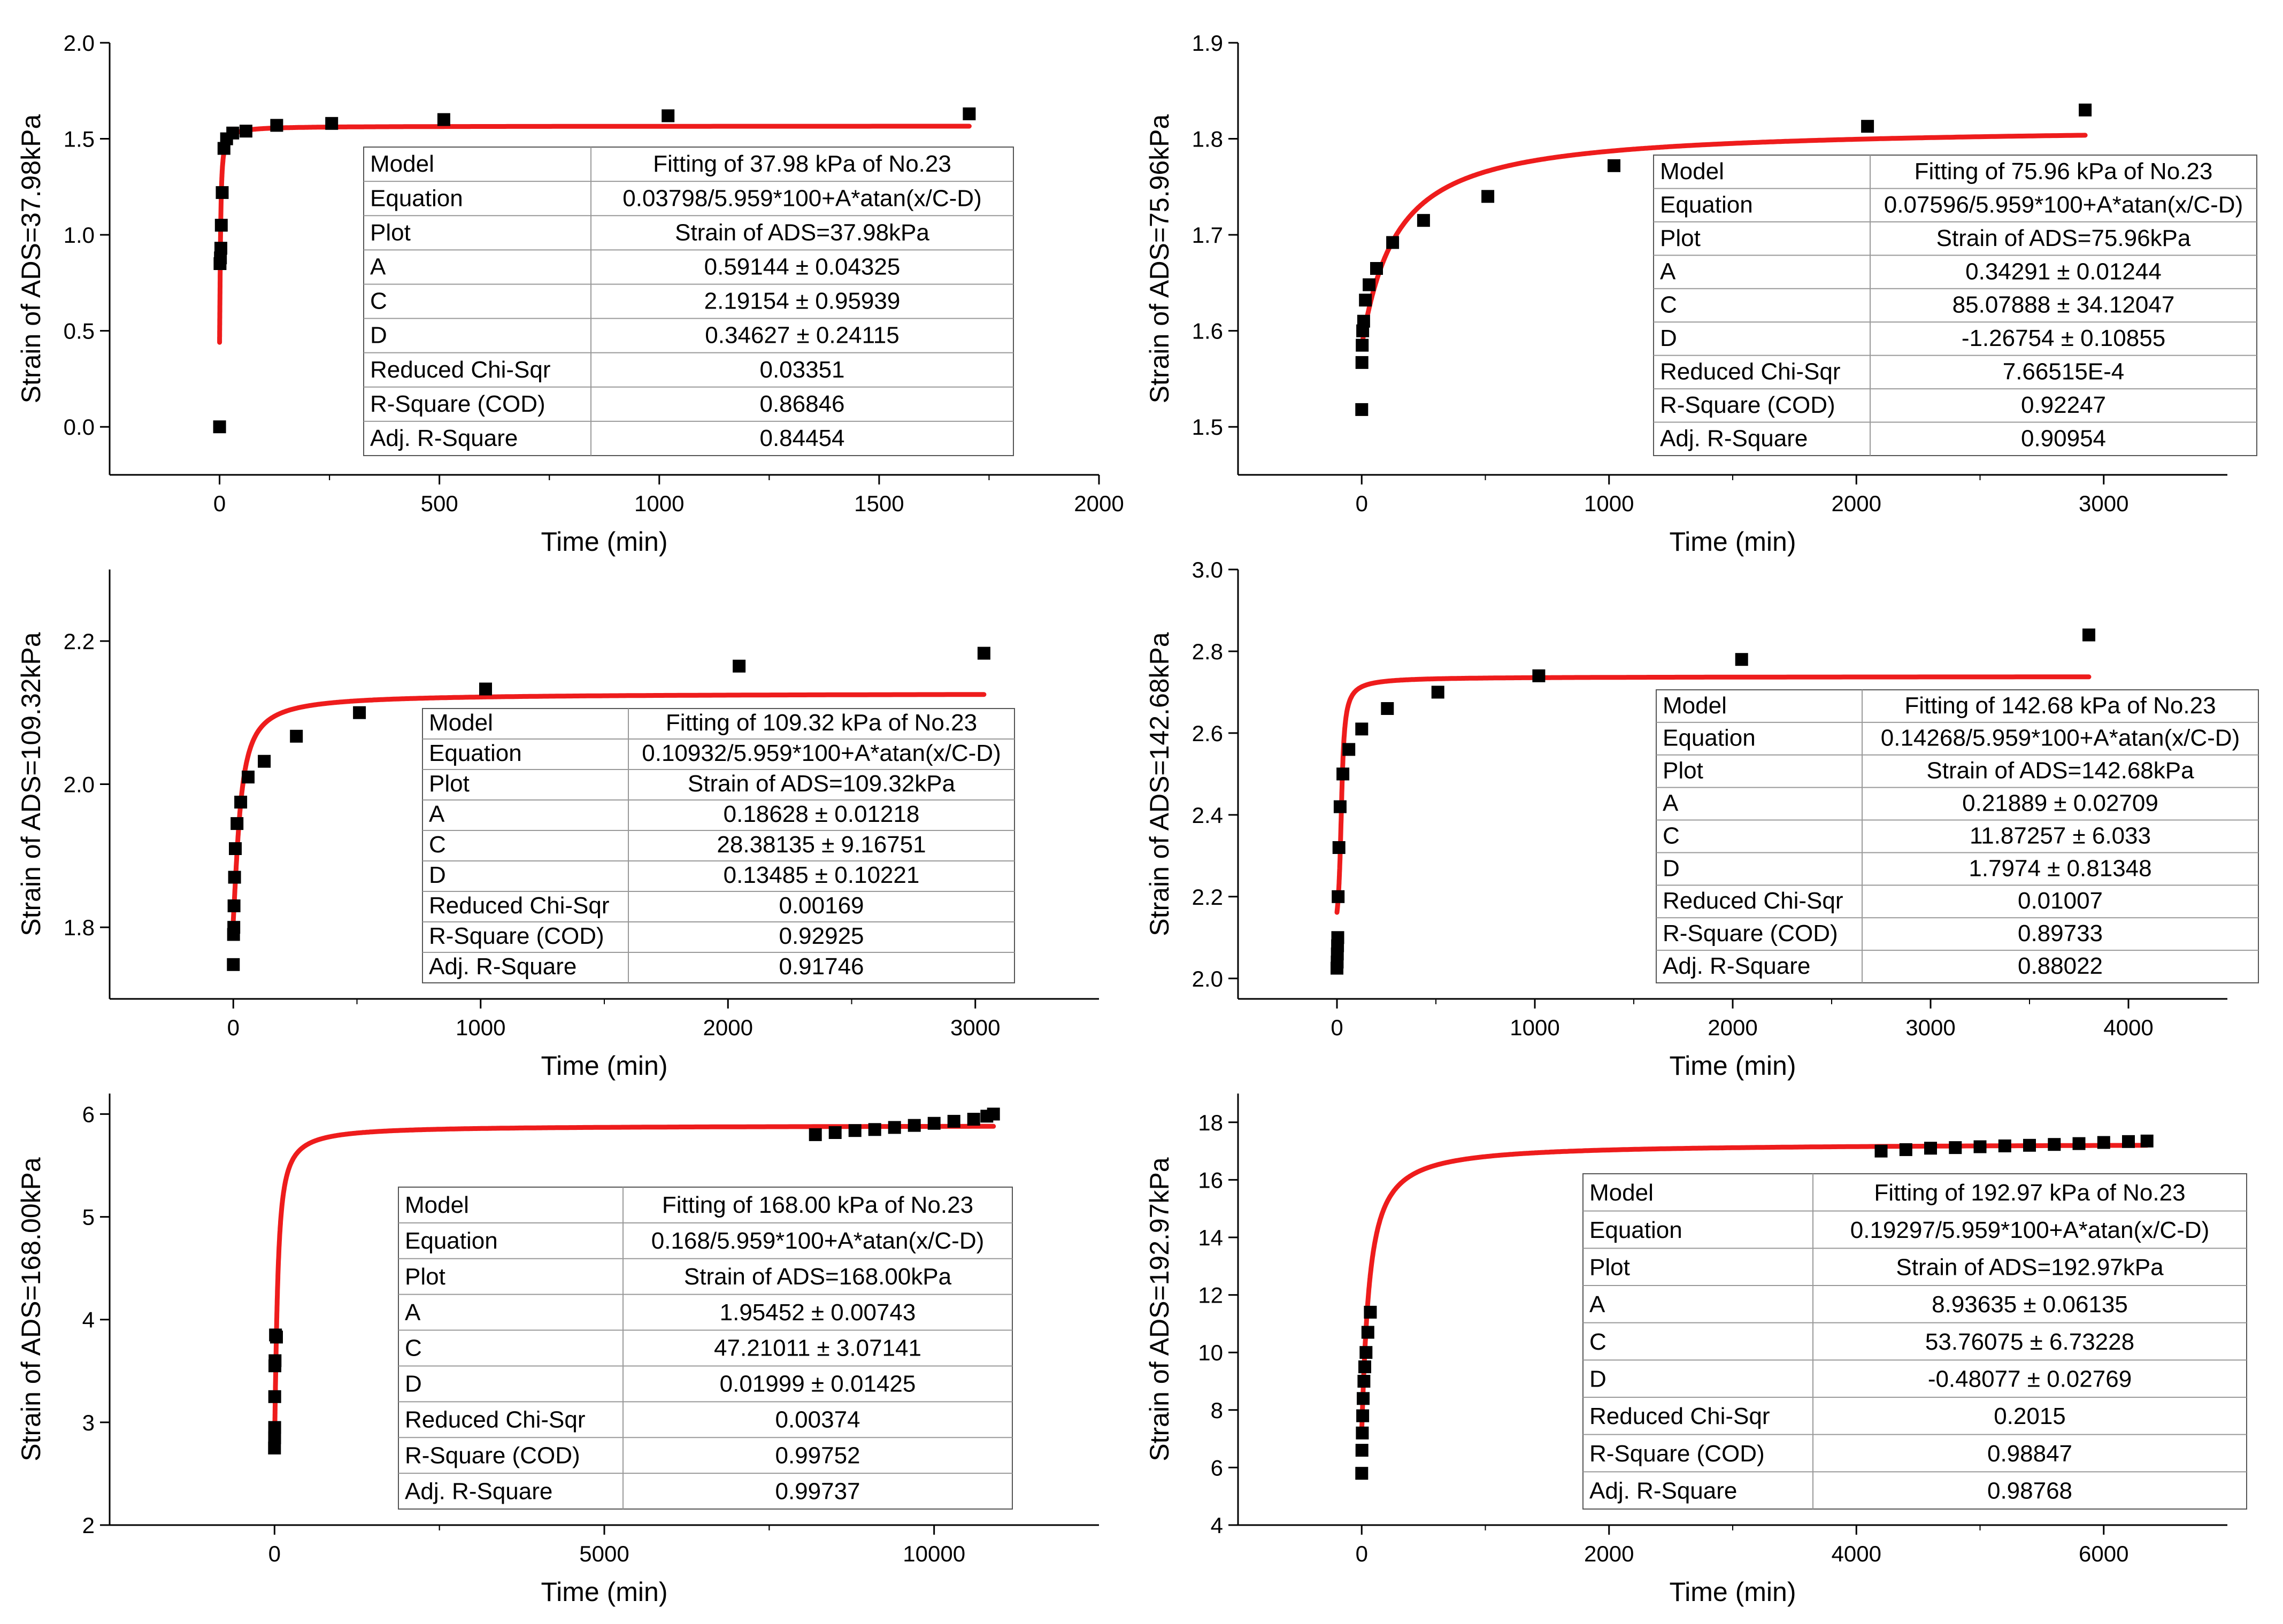 This screenshot has height=1624, width=2283. I want to click on fit-table-value: Fitting of 142.68 kPa of No.23, so click(2060, 705).